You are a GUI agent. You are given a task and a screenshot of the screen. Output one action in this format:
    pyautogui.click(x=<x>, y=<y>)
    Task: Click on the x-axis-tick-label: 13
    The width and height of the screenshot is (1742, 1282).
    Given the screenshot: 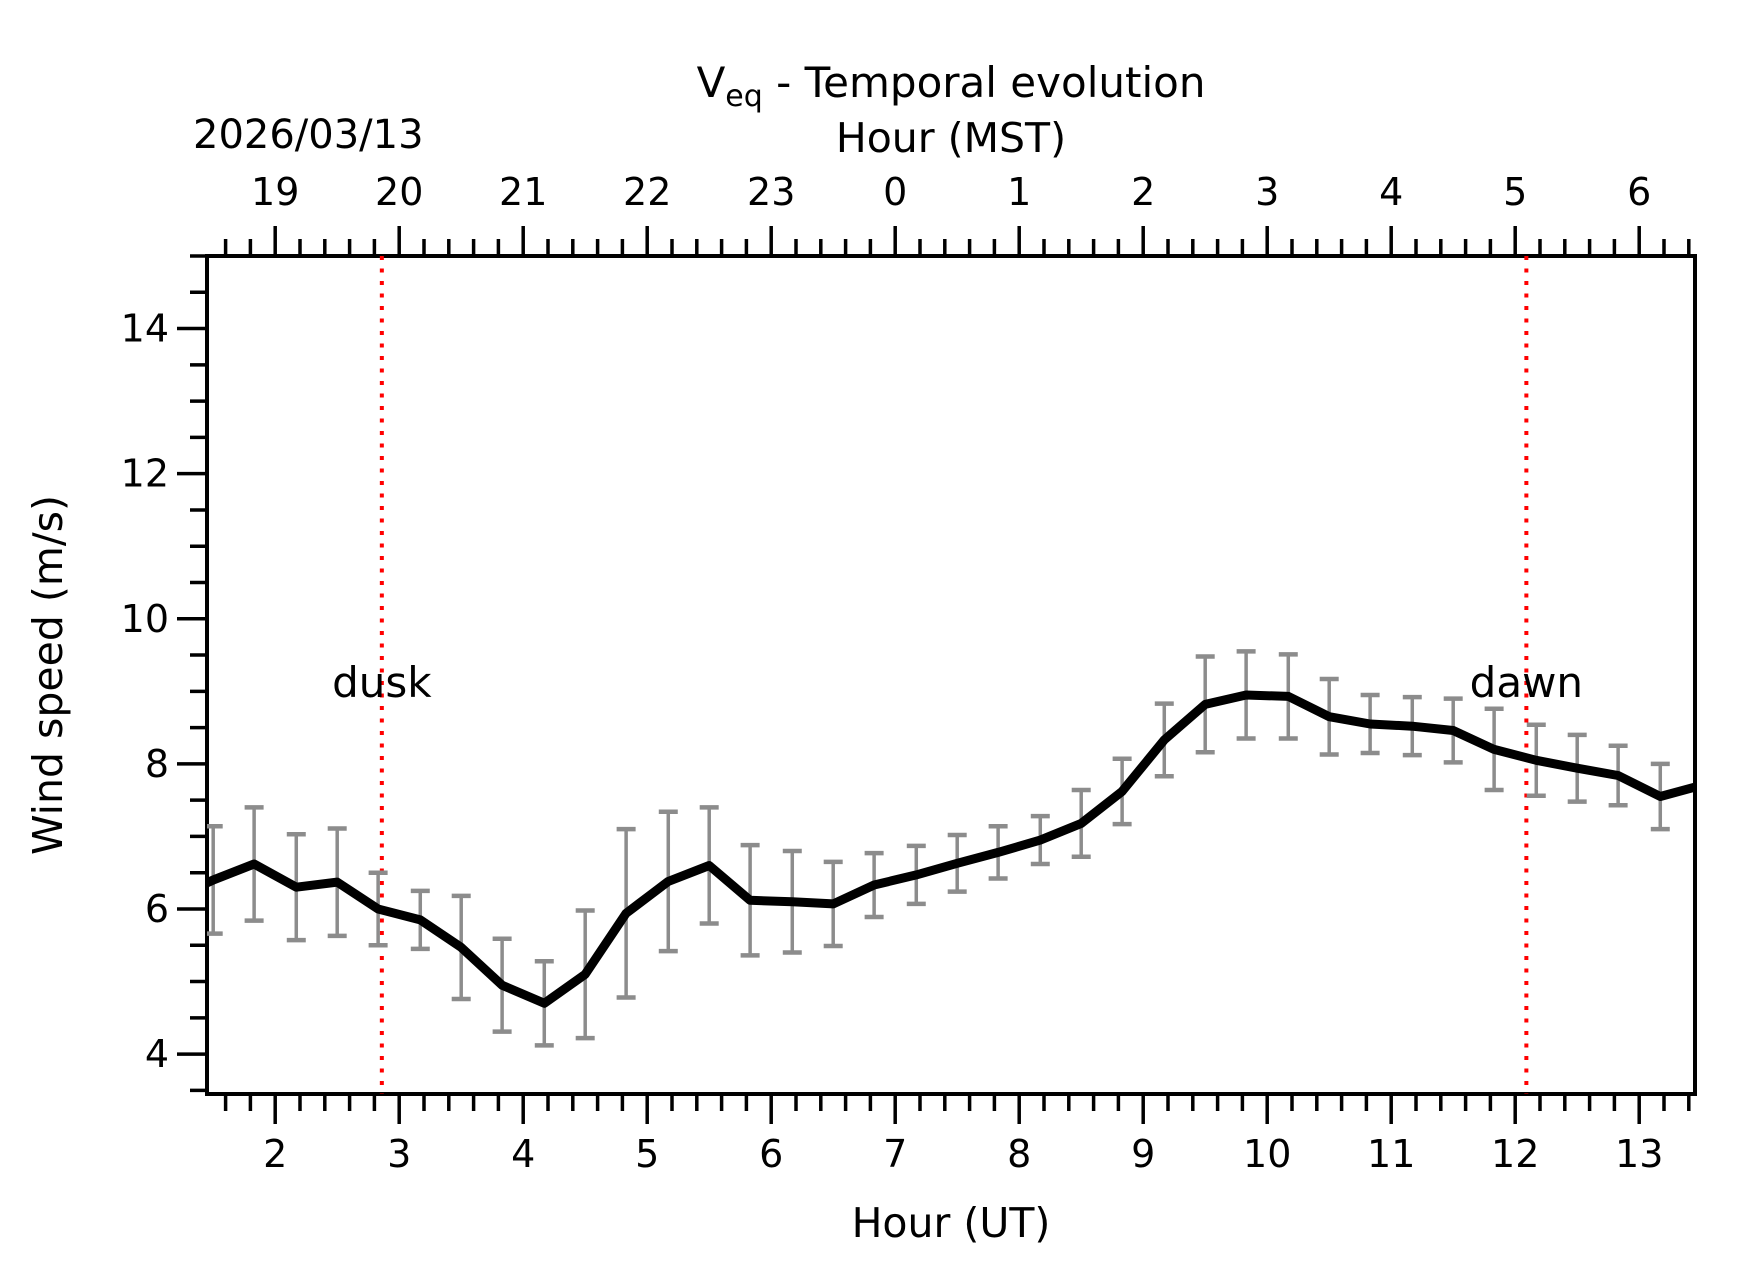 What is the action you would take?
    pyautogui.click(x=1639, y=1154)
    